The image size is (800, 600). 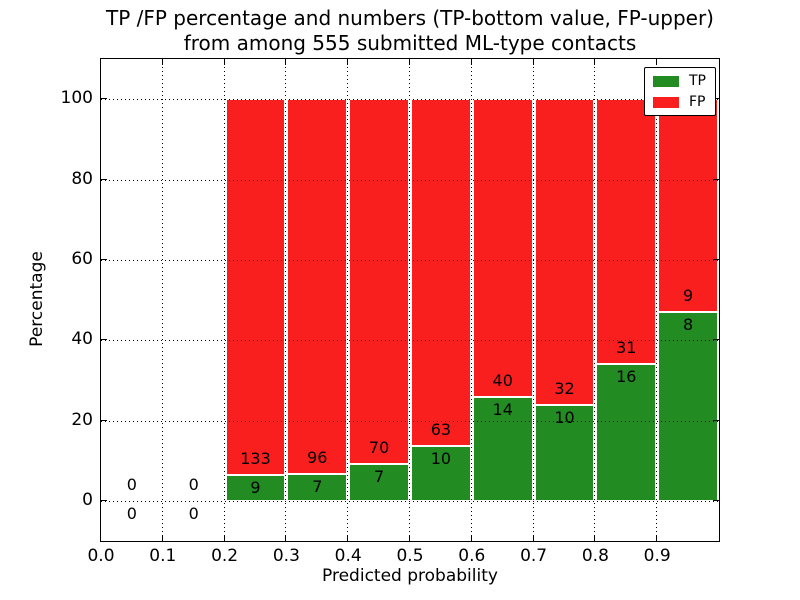 I want to click on legend-item-tp: TP, so click(x=679, y=81).